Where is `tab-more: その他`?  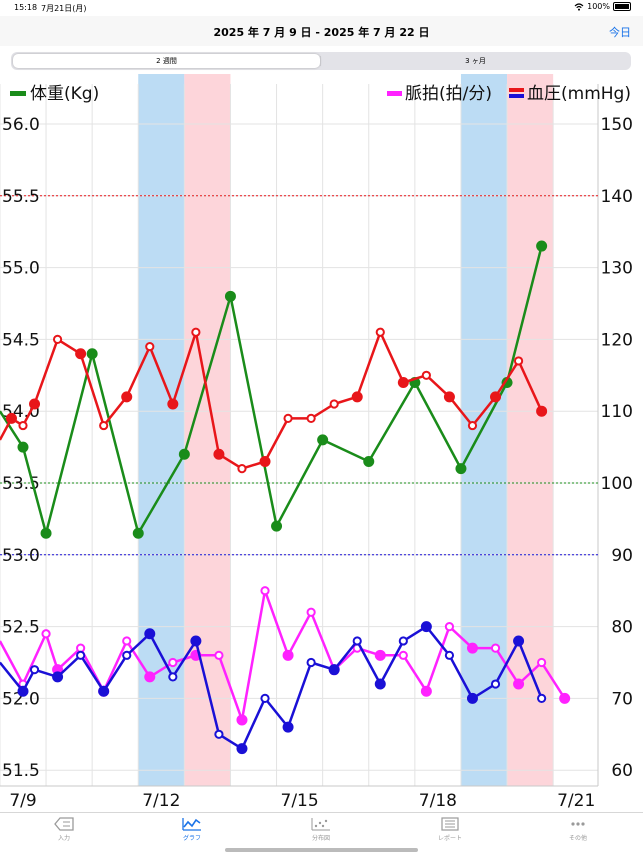 tab-more: その他 is located at coordinates (578, 829).